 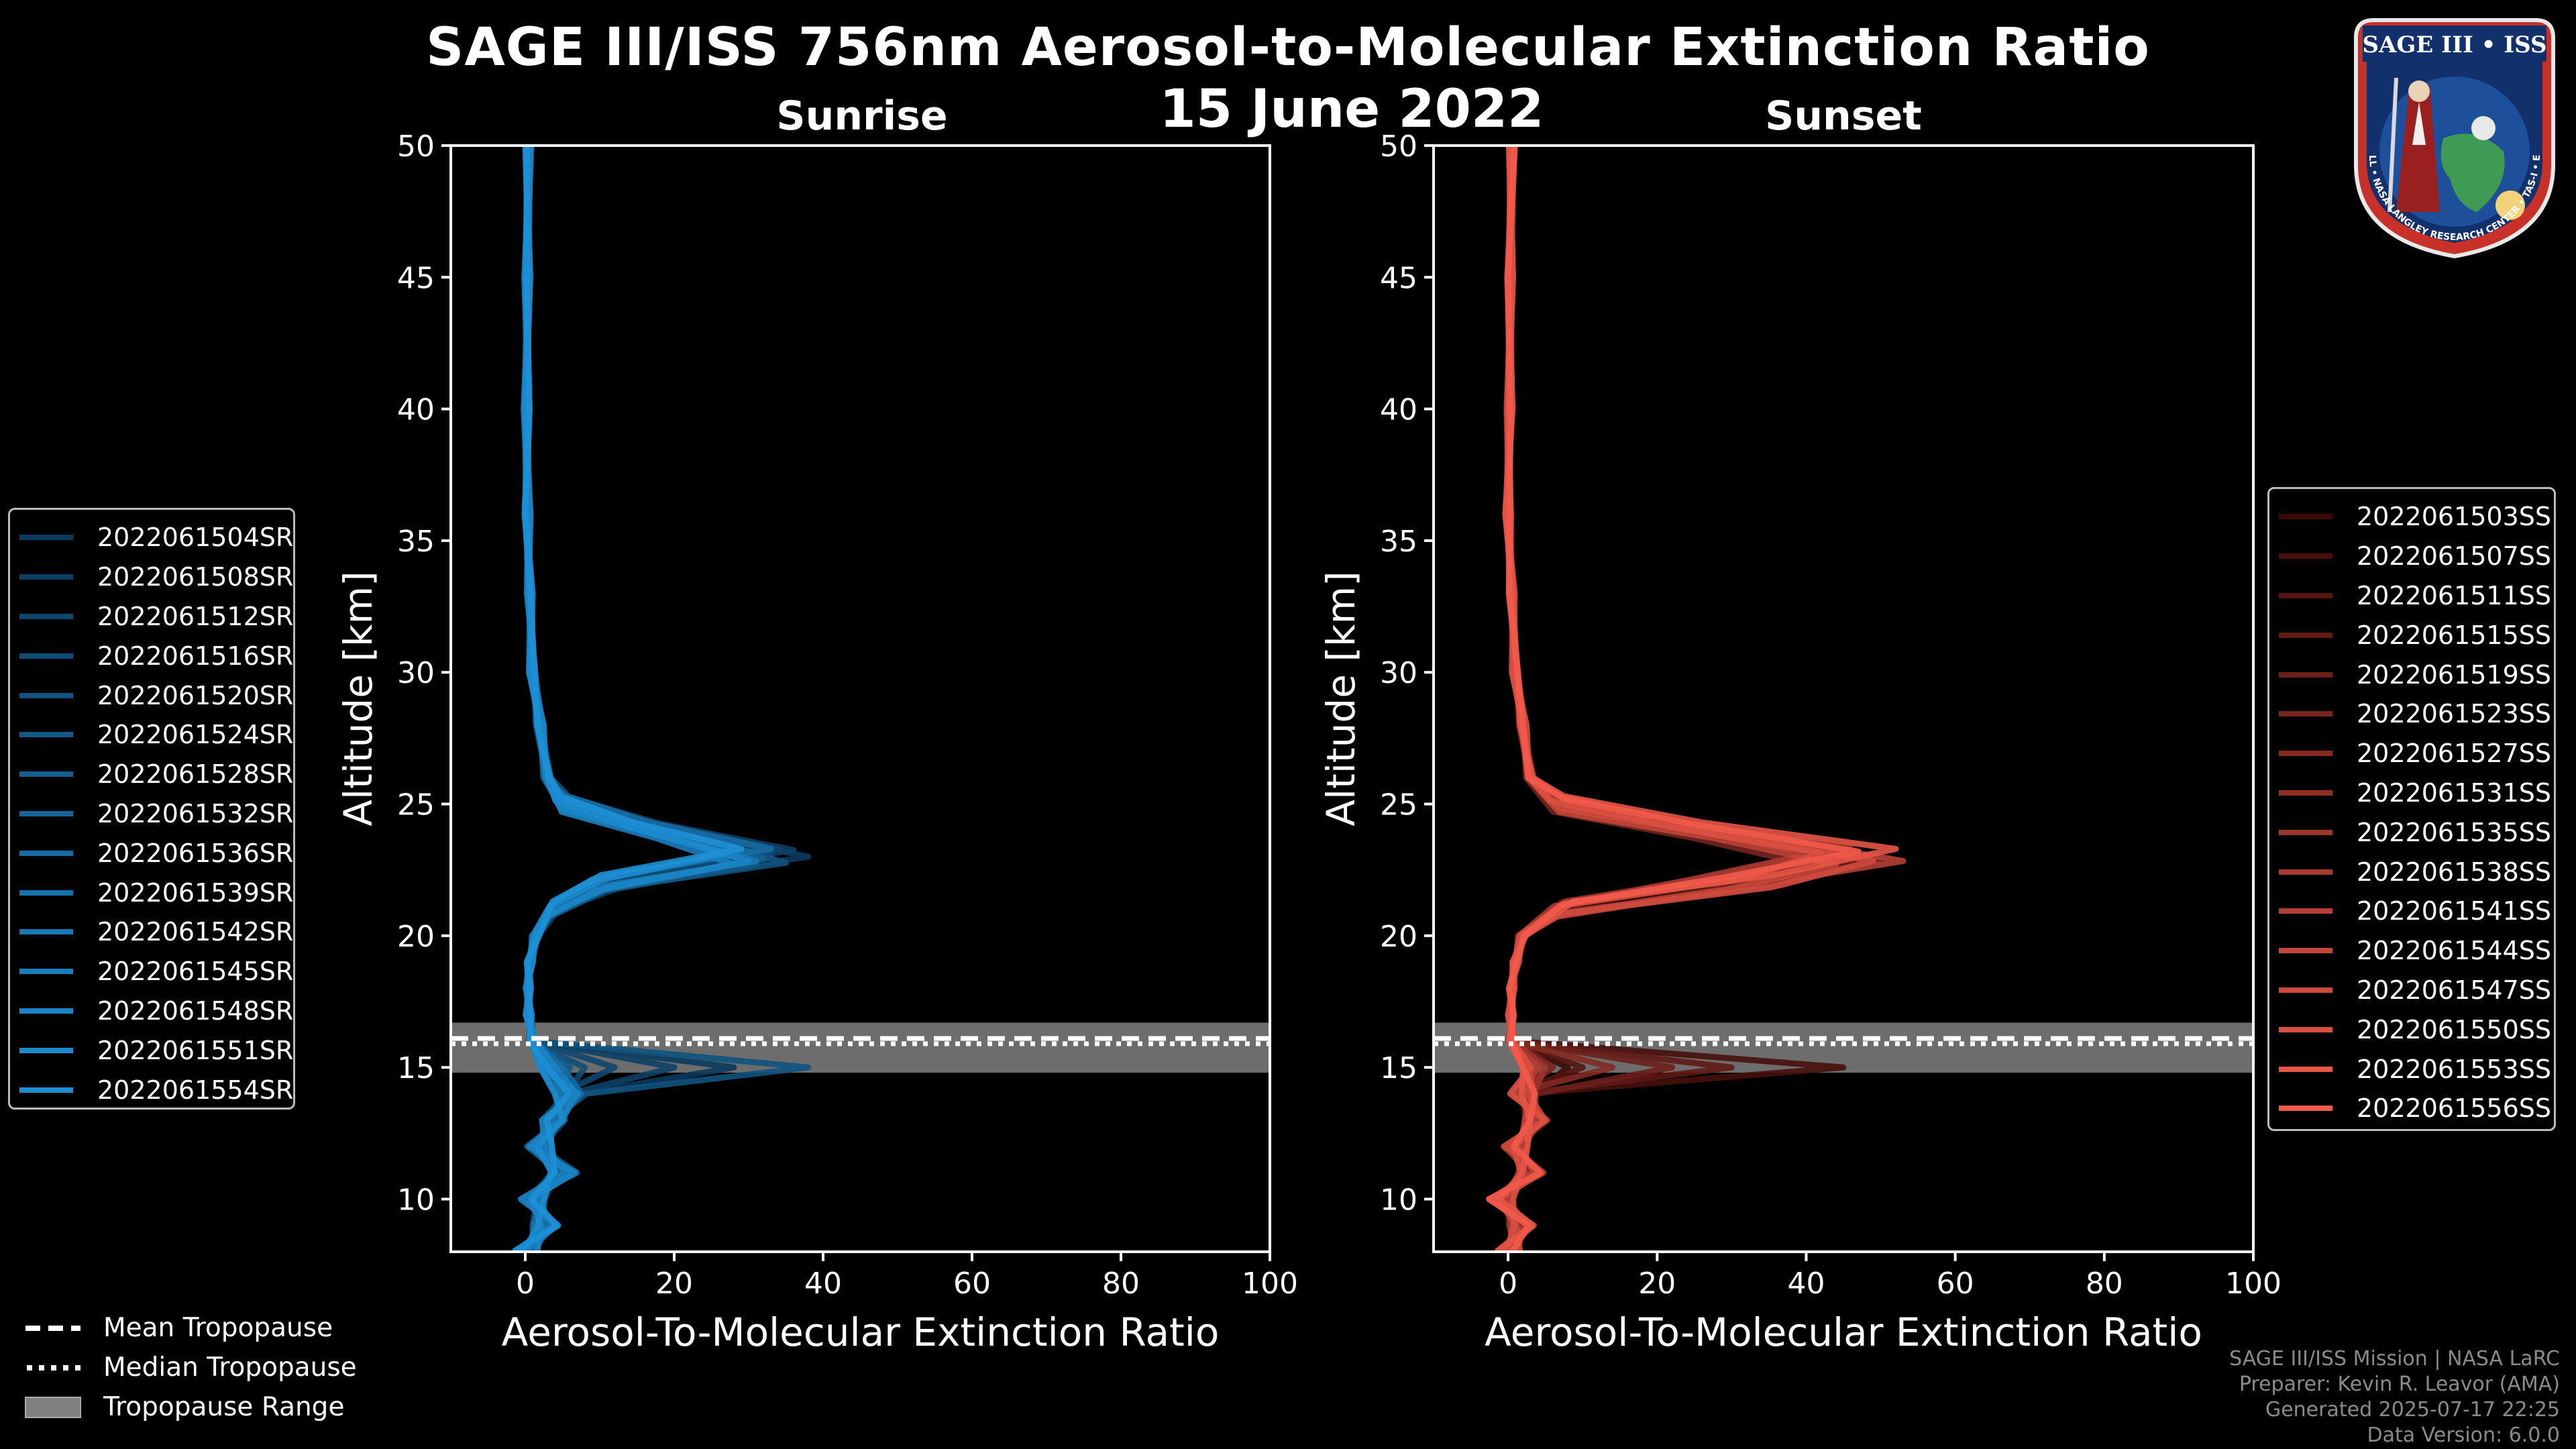 What do you see at coordinates (195, 972) in the screenshot?
I see `legend-label: 2022061545SR` at bounding box center [195, 972].